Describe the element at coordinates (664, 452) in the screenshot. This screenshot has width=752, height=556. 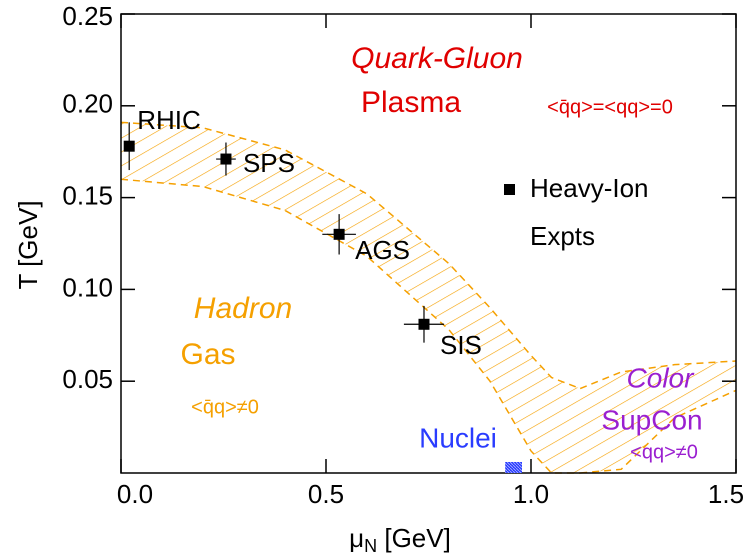
I see `annotation: <qq>≠0` at that location.